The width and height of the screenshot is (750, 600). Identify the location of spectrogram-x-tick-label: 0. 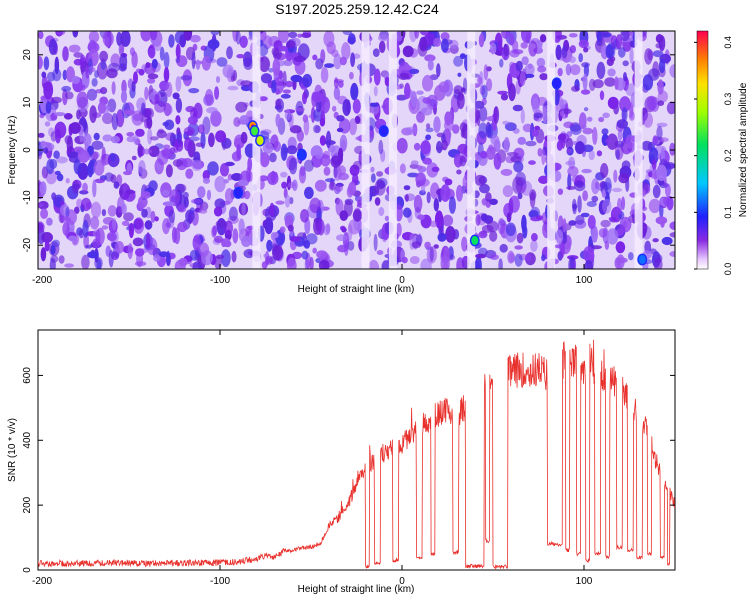
(402, 280).